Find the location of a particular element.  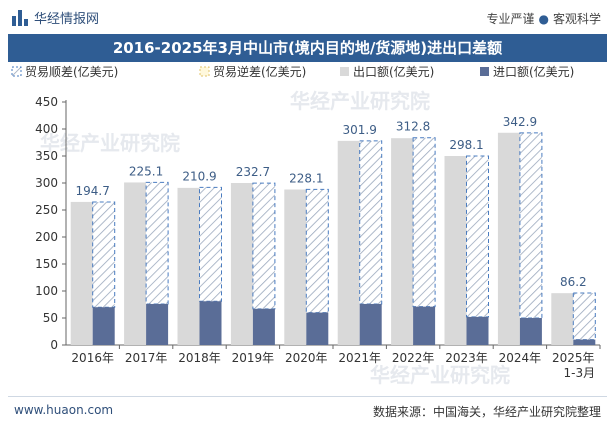

surplus-data-label: 225.1 is located at coordinates (146, 171).